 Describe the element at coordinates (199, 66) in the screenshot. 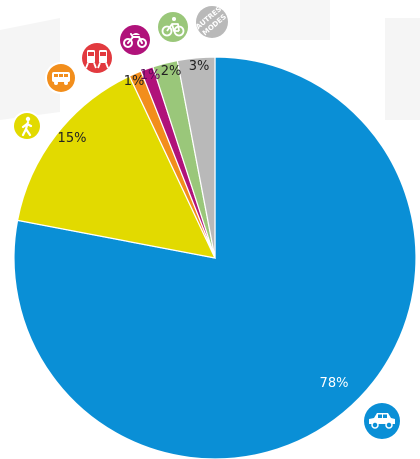

I see `slice-label-5: 3%` at that location.